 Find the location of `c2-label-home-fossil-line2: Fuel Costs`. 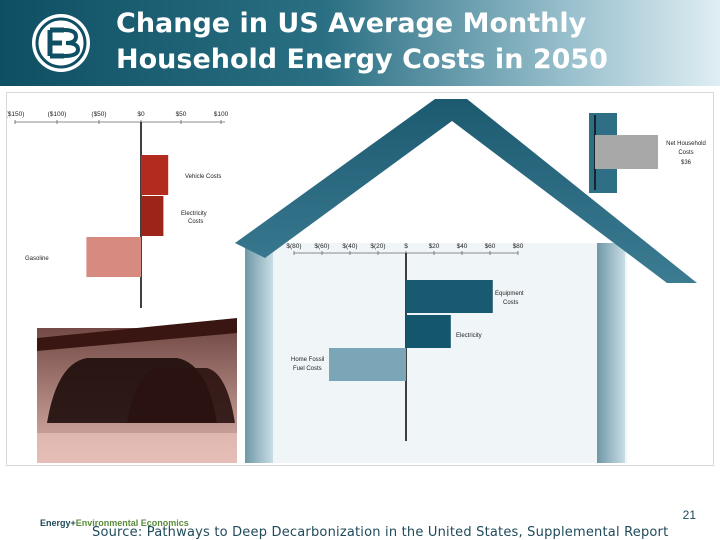

c2-label-home-fossil-line2: Fuel Costs is located at coordinates (307, 369).